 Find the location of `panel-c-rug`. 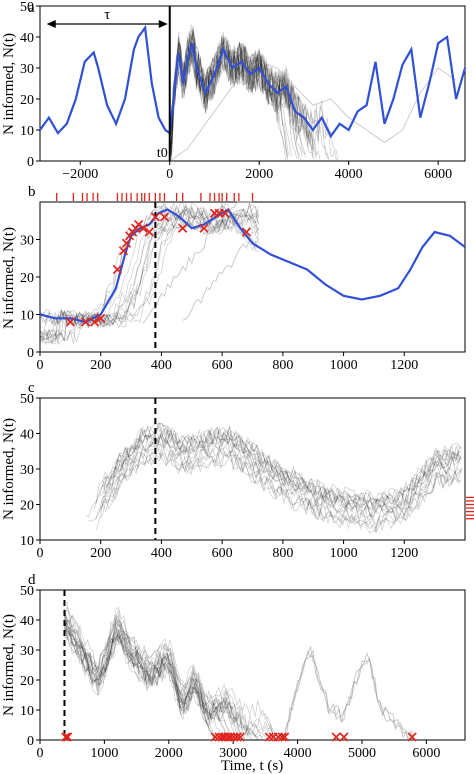

panel-c-rug is located at coordinates (470, 508).